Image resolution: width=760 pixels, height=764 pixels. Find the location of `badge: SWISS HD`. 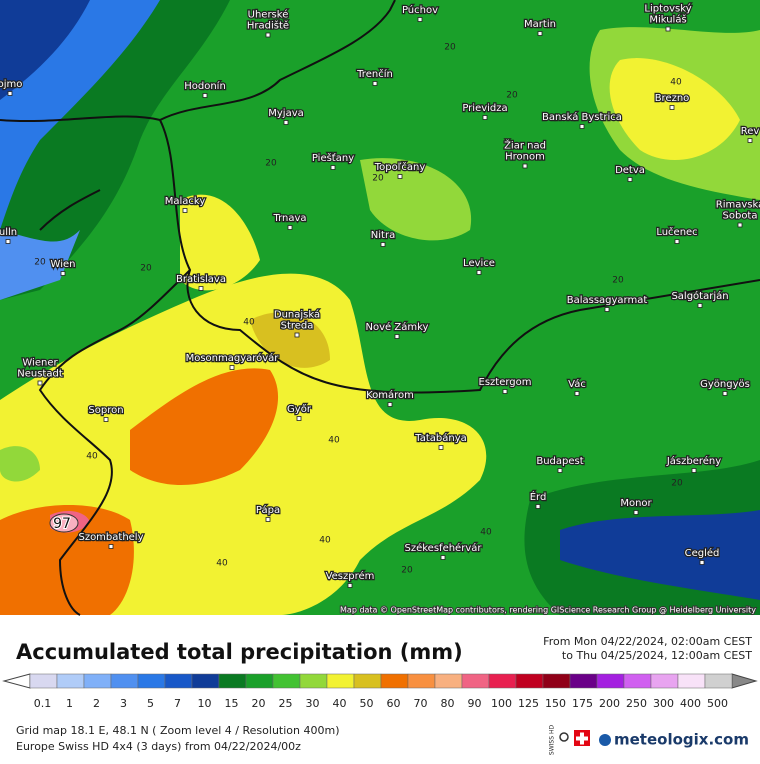

badge: SWISS HD is located at coordinates (552, 740).